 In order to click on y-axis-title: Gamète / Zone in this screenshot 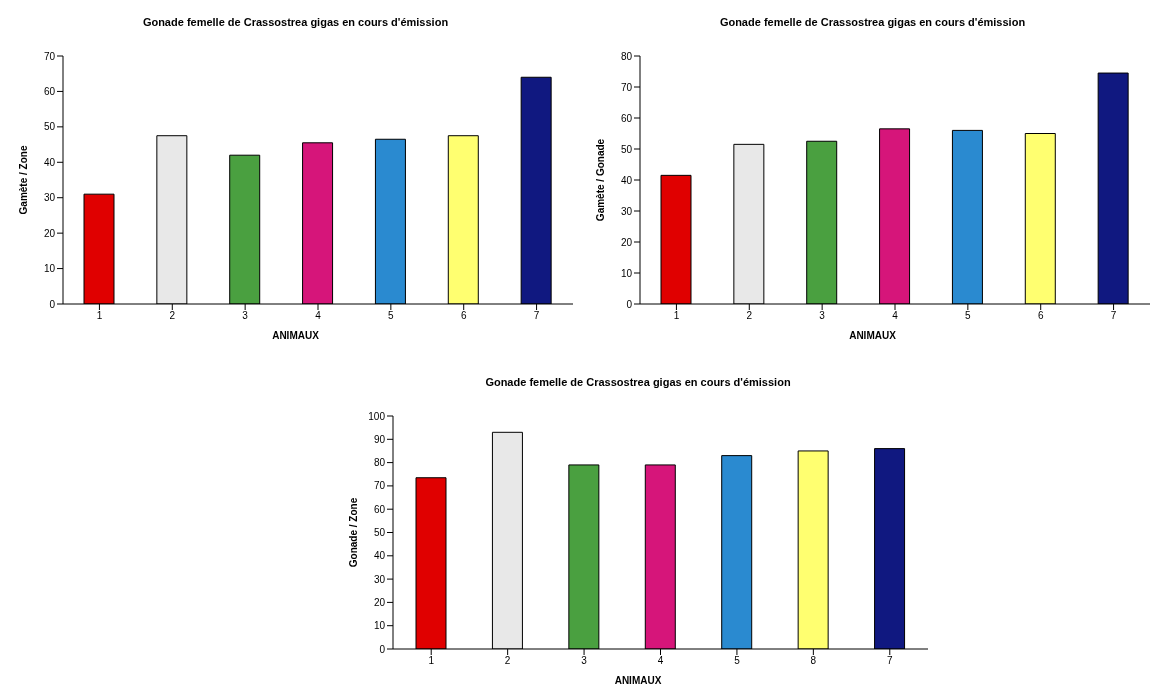, I will do `click(23, 180)`.